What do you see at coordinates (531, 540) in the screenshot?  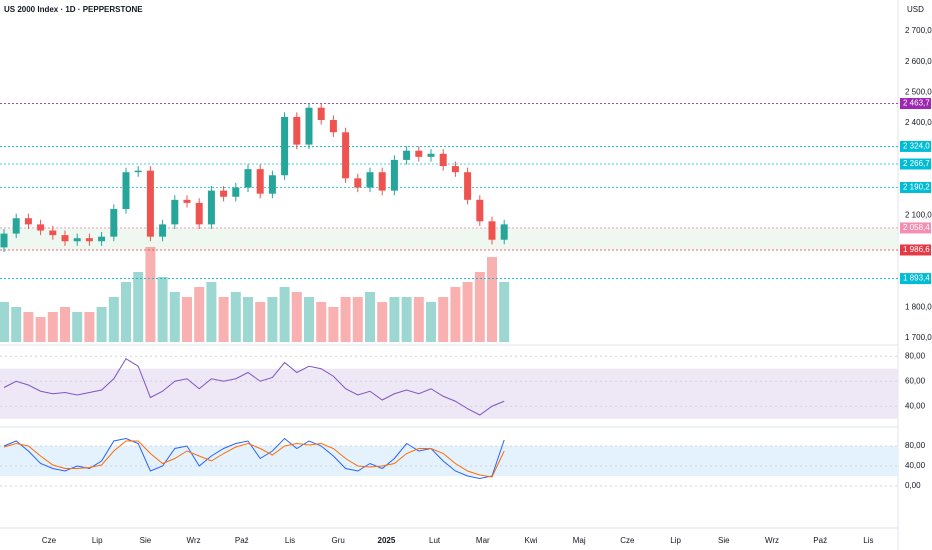 I see `x-tick-label: Kwi` at bounding box center [531, 540].